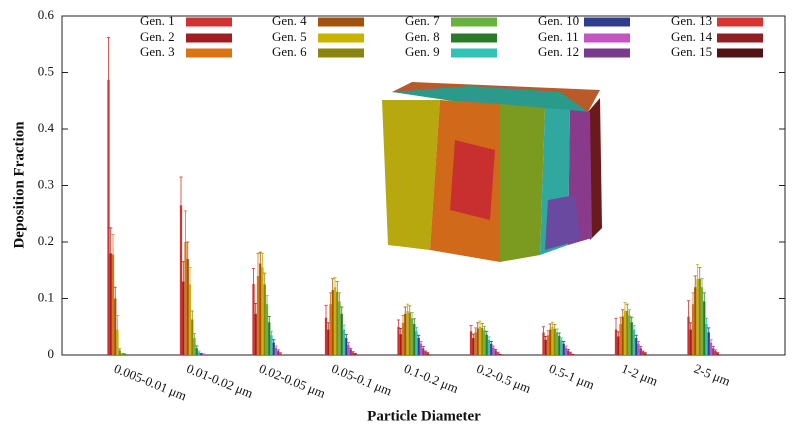 Image resolution: width=800 pixels, height=434 pixels. What do you see at coordinates (19, 185) in the screenshot?
I see `y-axis-title: Deposition Fraction` at bounding box center [19, 185].